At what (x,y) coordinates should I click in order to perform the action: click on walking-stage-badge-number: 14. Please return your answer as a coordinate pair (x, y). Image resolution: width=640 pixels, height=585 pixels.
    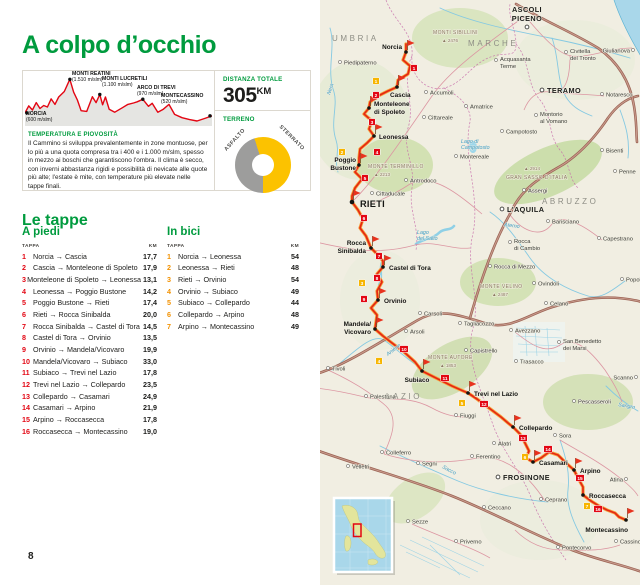
    Looking at the image, I should click on (548, 450).